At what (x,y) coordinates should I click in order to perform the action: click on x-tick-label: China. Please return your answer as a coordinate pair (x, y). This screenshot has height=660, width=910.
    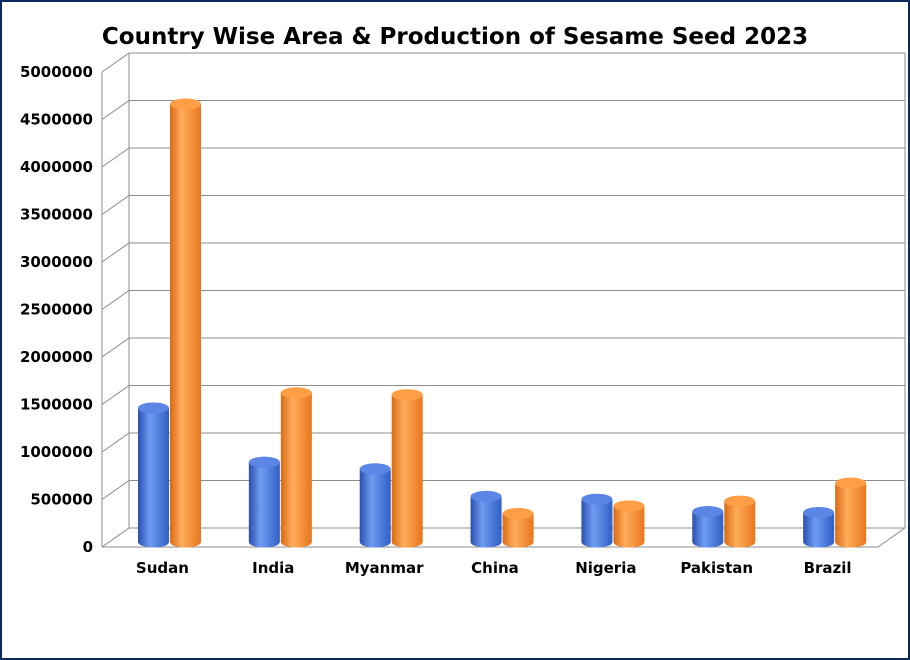
    Looking at the image, I should click on (495, 568).